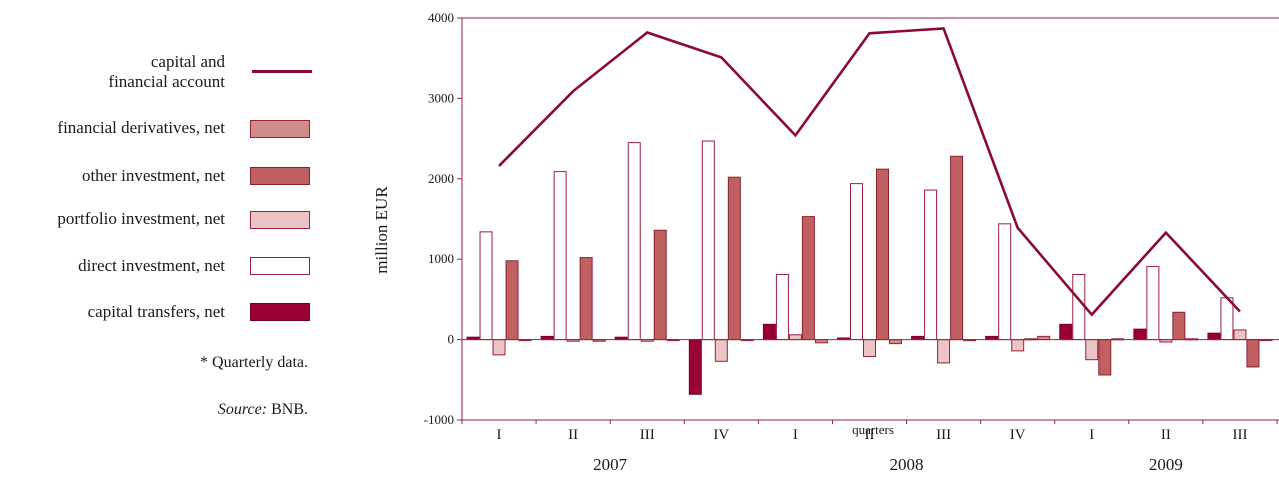  I want to click on y-tick-label: -1000, so click(439, 419).